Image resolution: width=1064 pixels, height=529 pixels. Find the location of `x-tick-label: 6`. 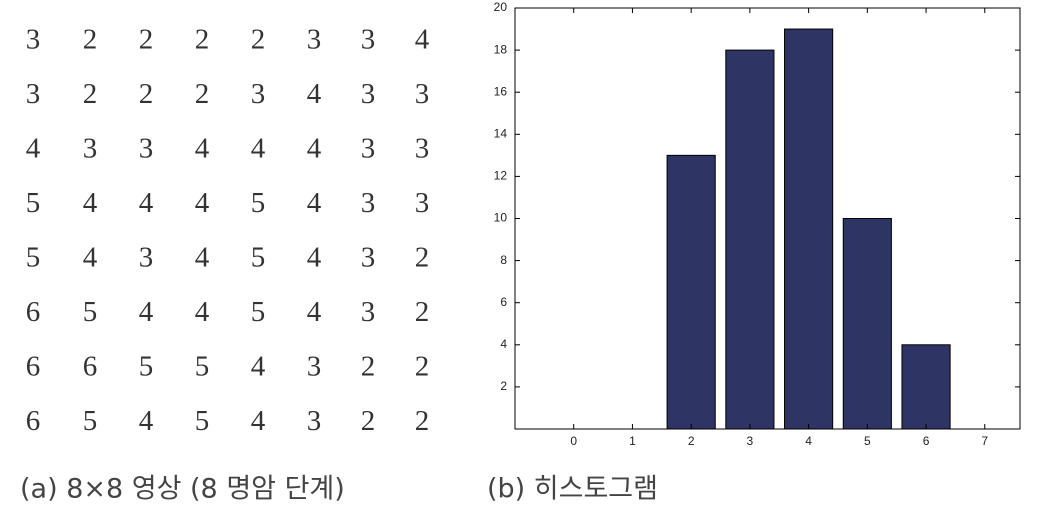

x-tick-label: 6 is located at coordinates (926, 441).